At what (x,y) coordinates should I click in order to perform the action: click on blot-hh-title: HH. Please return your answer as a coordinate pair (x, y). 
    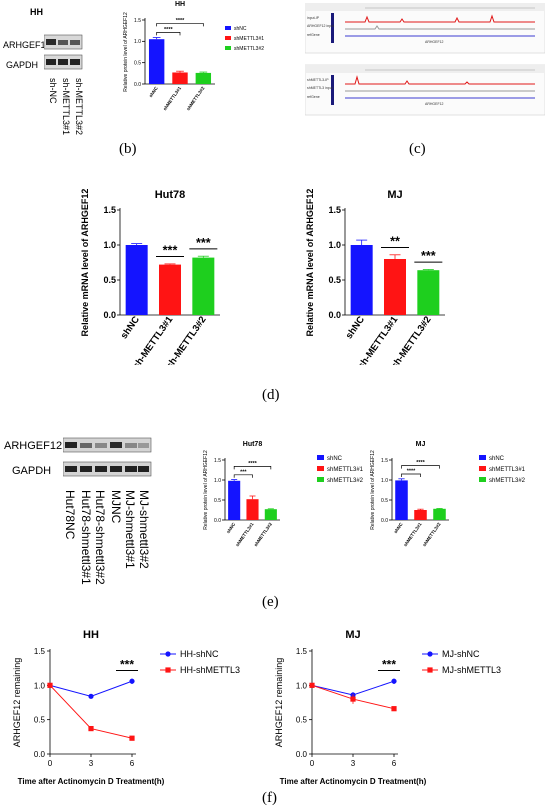
    Looking at the image, I should click on (36, 12).